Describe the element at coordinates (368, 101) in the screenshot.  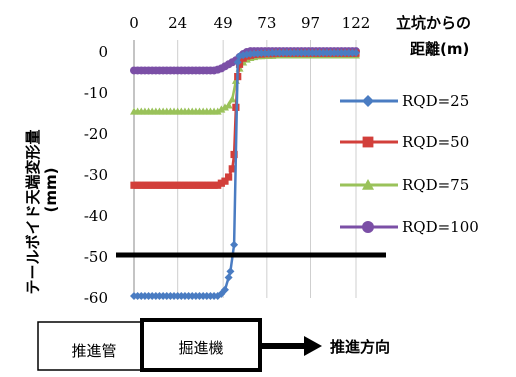
I see `legend-marker-RQD=25` at that location.